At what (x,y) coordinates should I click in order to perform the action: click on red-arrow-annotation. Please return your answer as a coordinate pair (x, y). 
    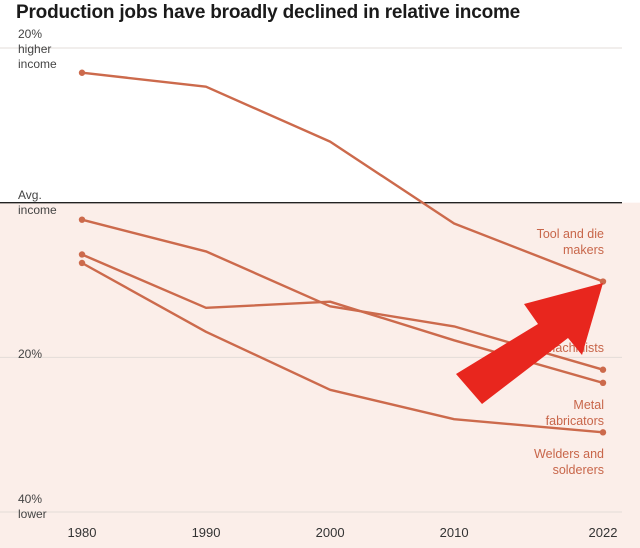
    Looking at the image, I should click on (529, 343).